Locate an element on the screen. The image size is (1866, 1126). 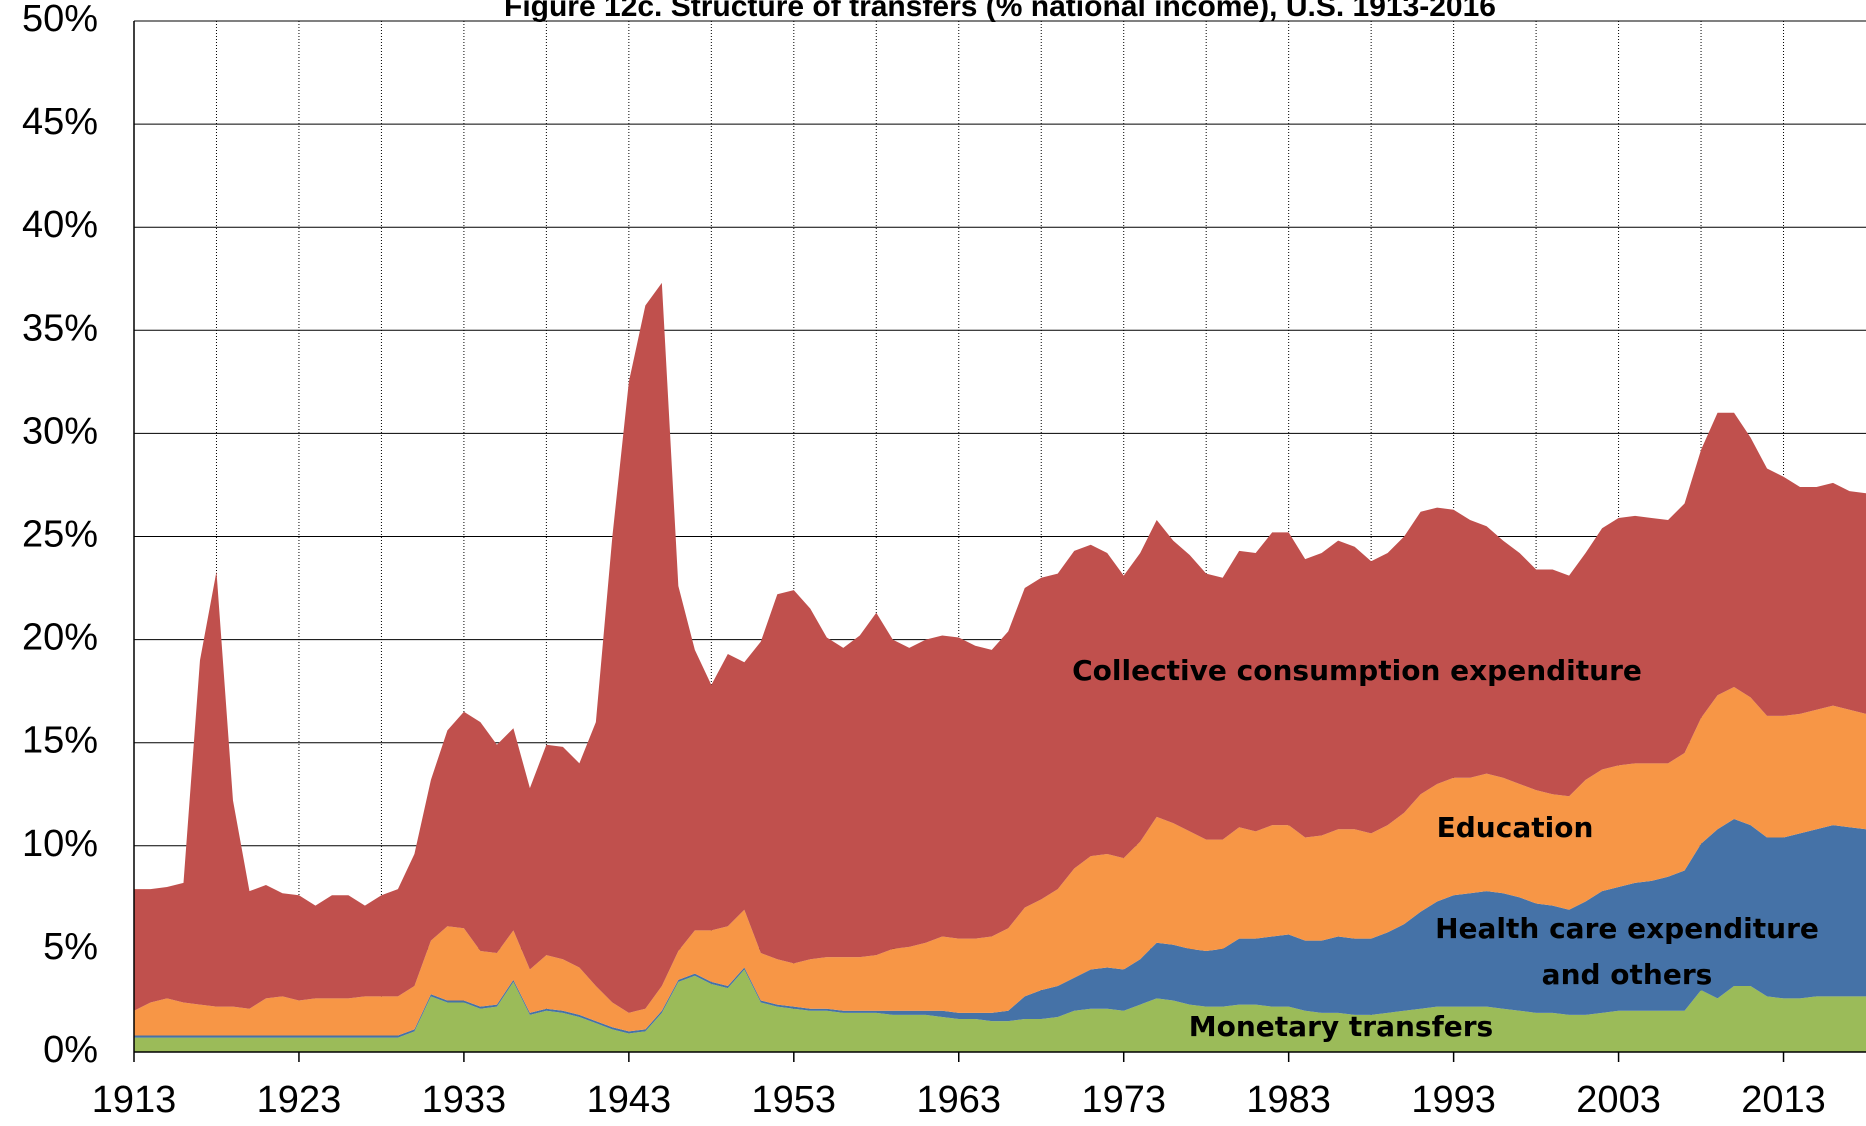
x-tick-label: 1933 is located at coordinates (464, 1100).